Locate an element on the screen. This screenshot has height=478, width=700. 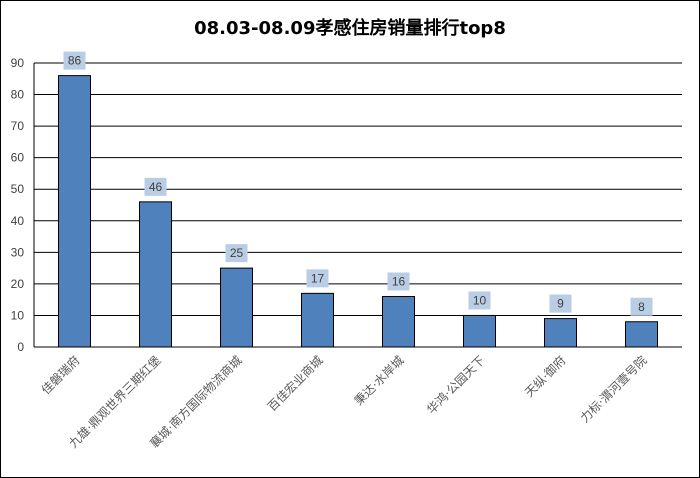
data-label: 8 is located at coordinates (641, 307).